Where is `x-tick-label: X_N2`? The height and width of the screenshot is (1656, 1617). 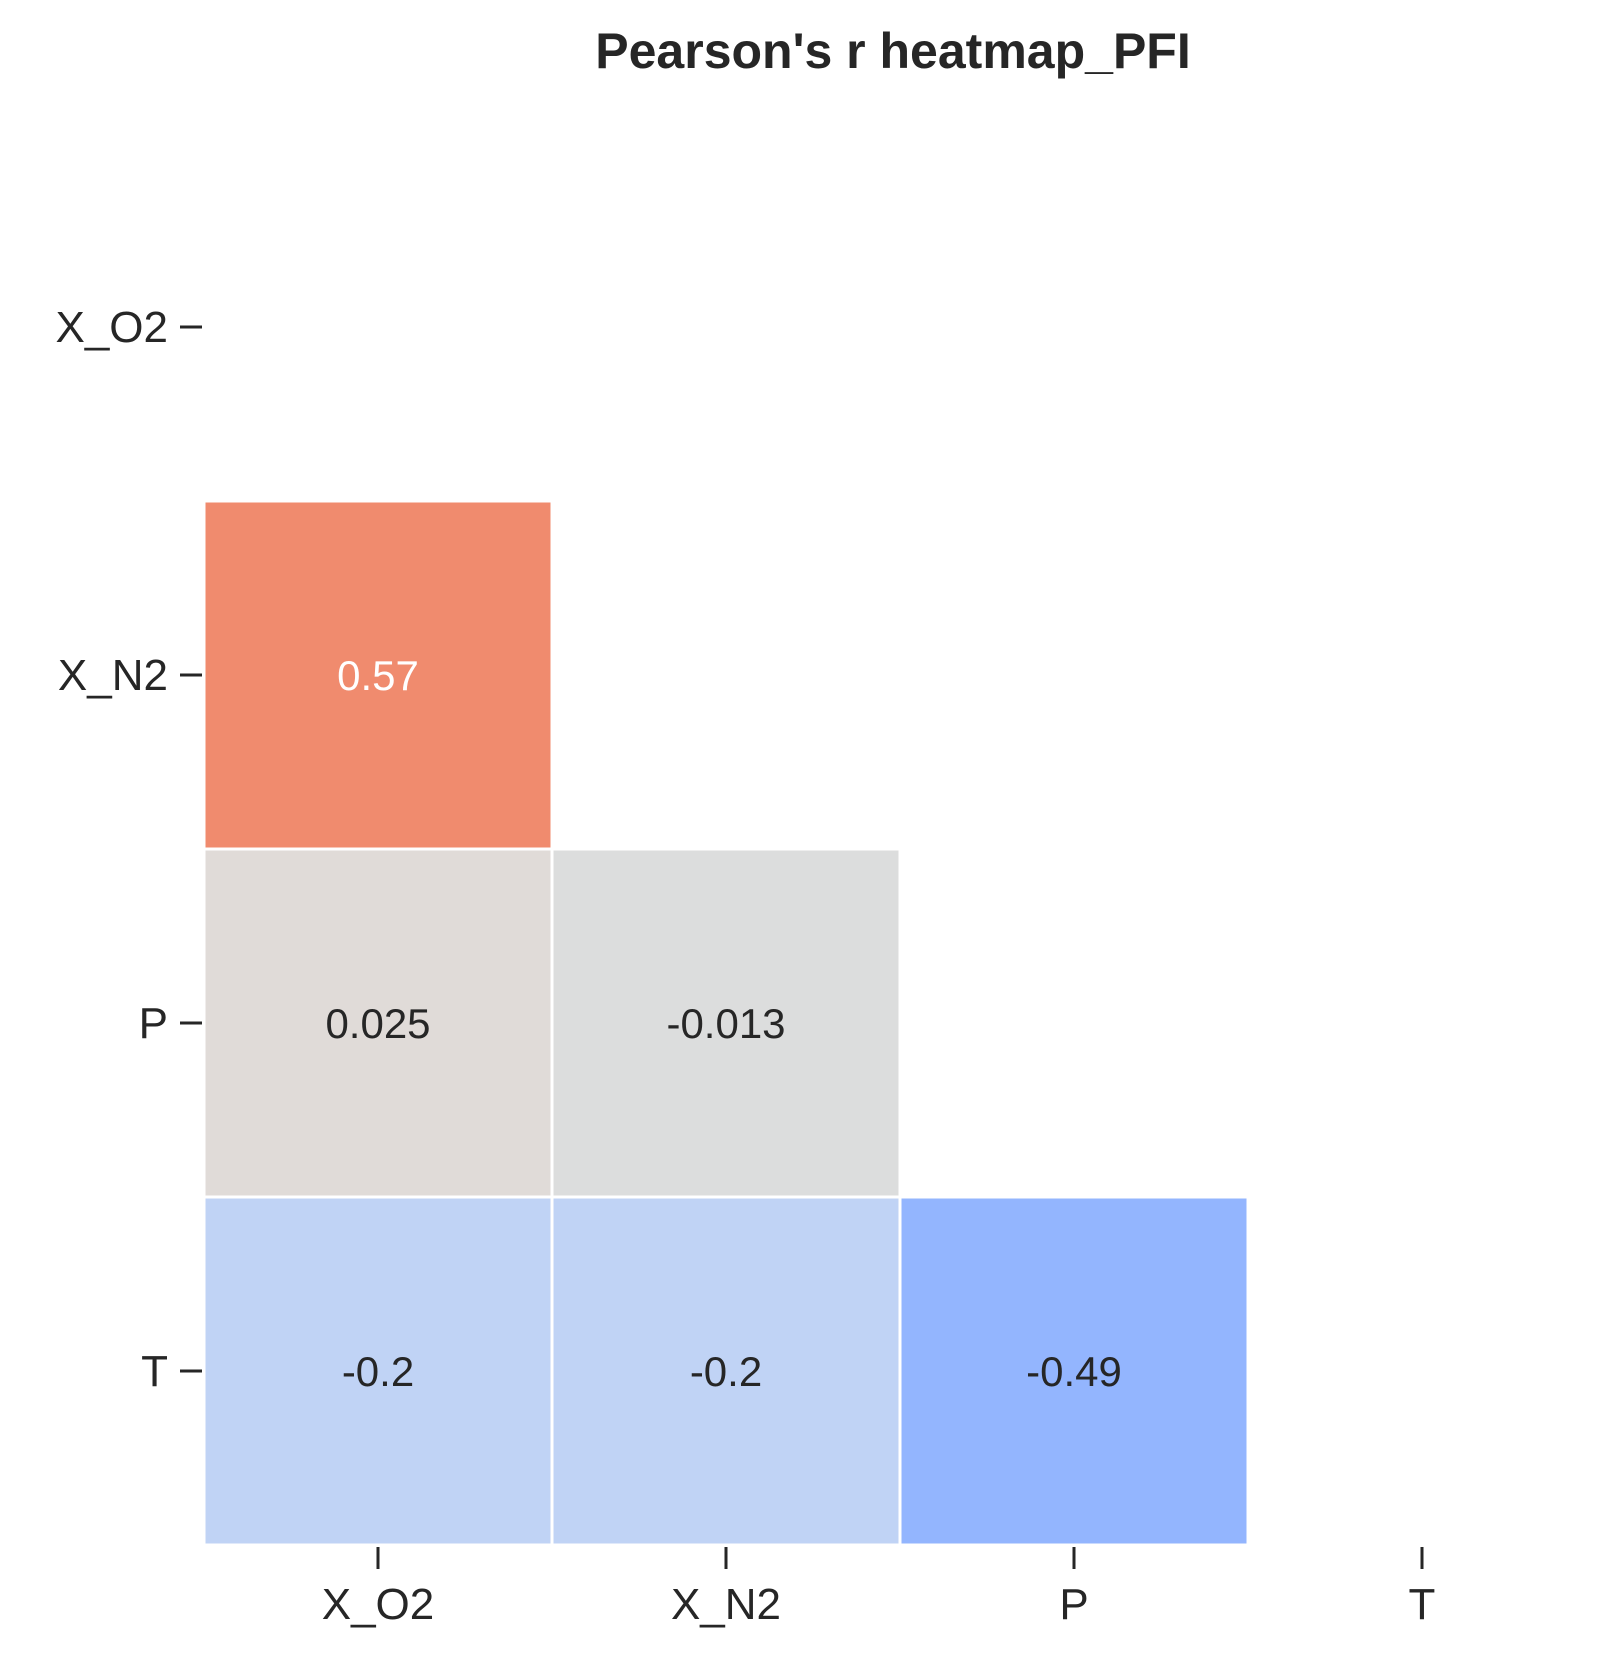 x-tick-label: X_N2 is located at coordinates (726, 1604).